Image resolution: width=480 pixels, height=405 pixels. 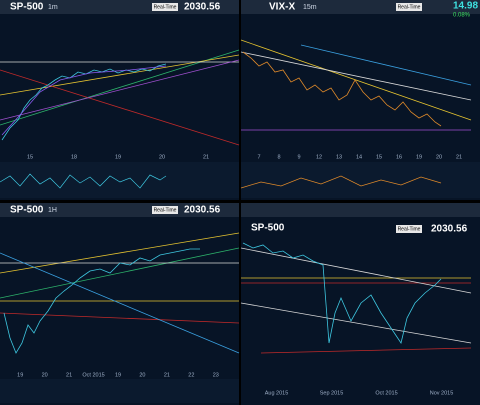 I want to click on x-axis-label: 13, so click(x=339, y=157).